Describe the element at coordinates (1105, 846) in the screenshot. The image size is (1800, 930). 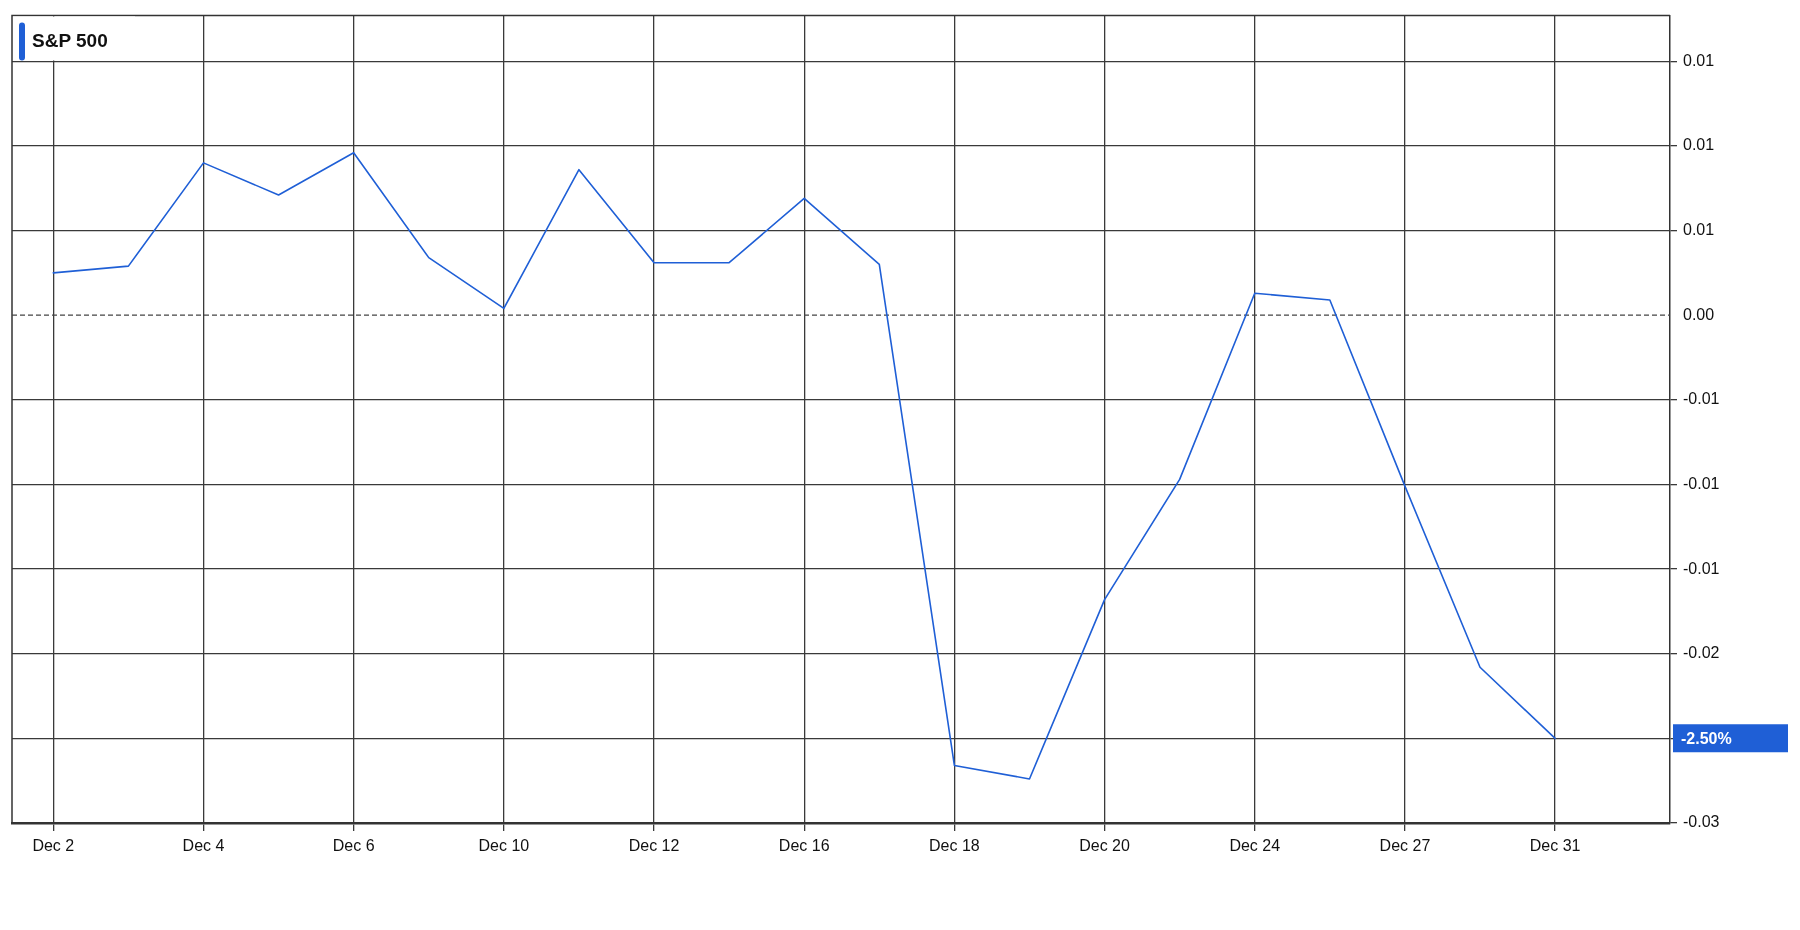
I see `x-tick-label: Dec 20` at that location.